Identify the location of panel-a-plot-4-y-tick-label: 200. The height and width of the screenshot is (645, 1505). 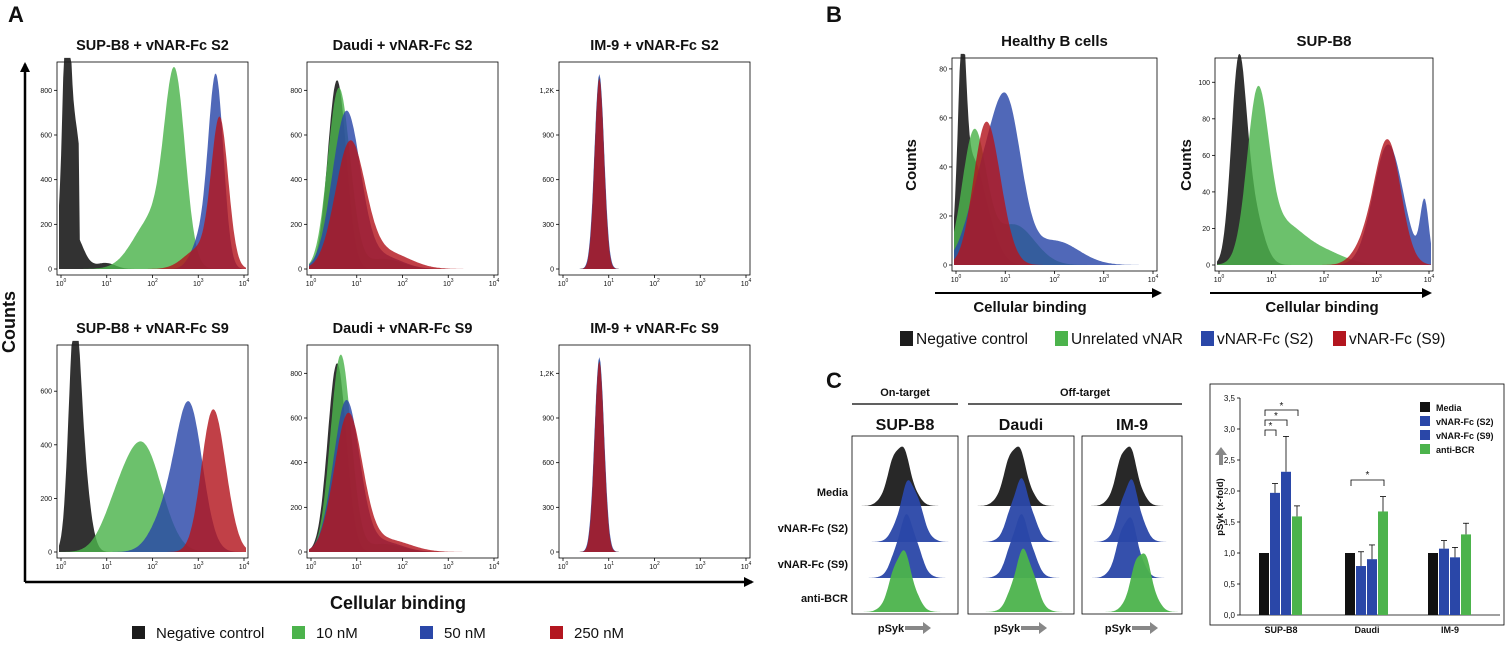
(296, 508).